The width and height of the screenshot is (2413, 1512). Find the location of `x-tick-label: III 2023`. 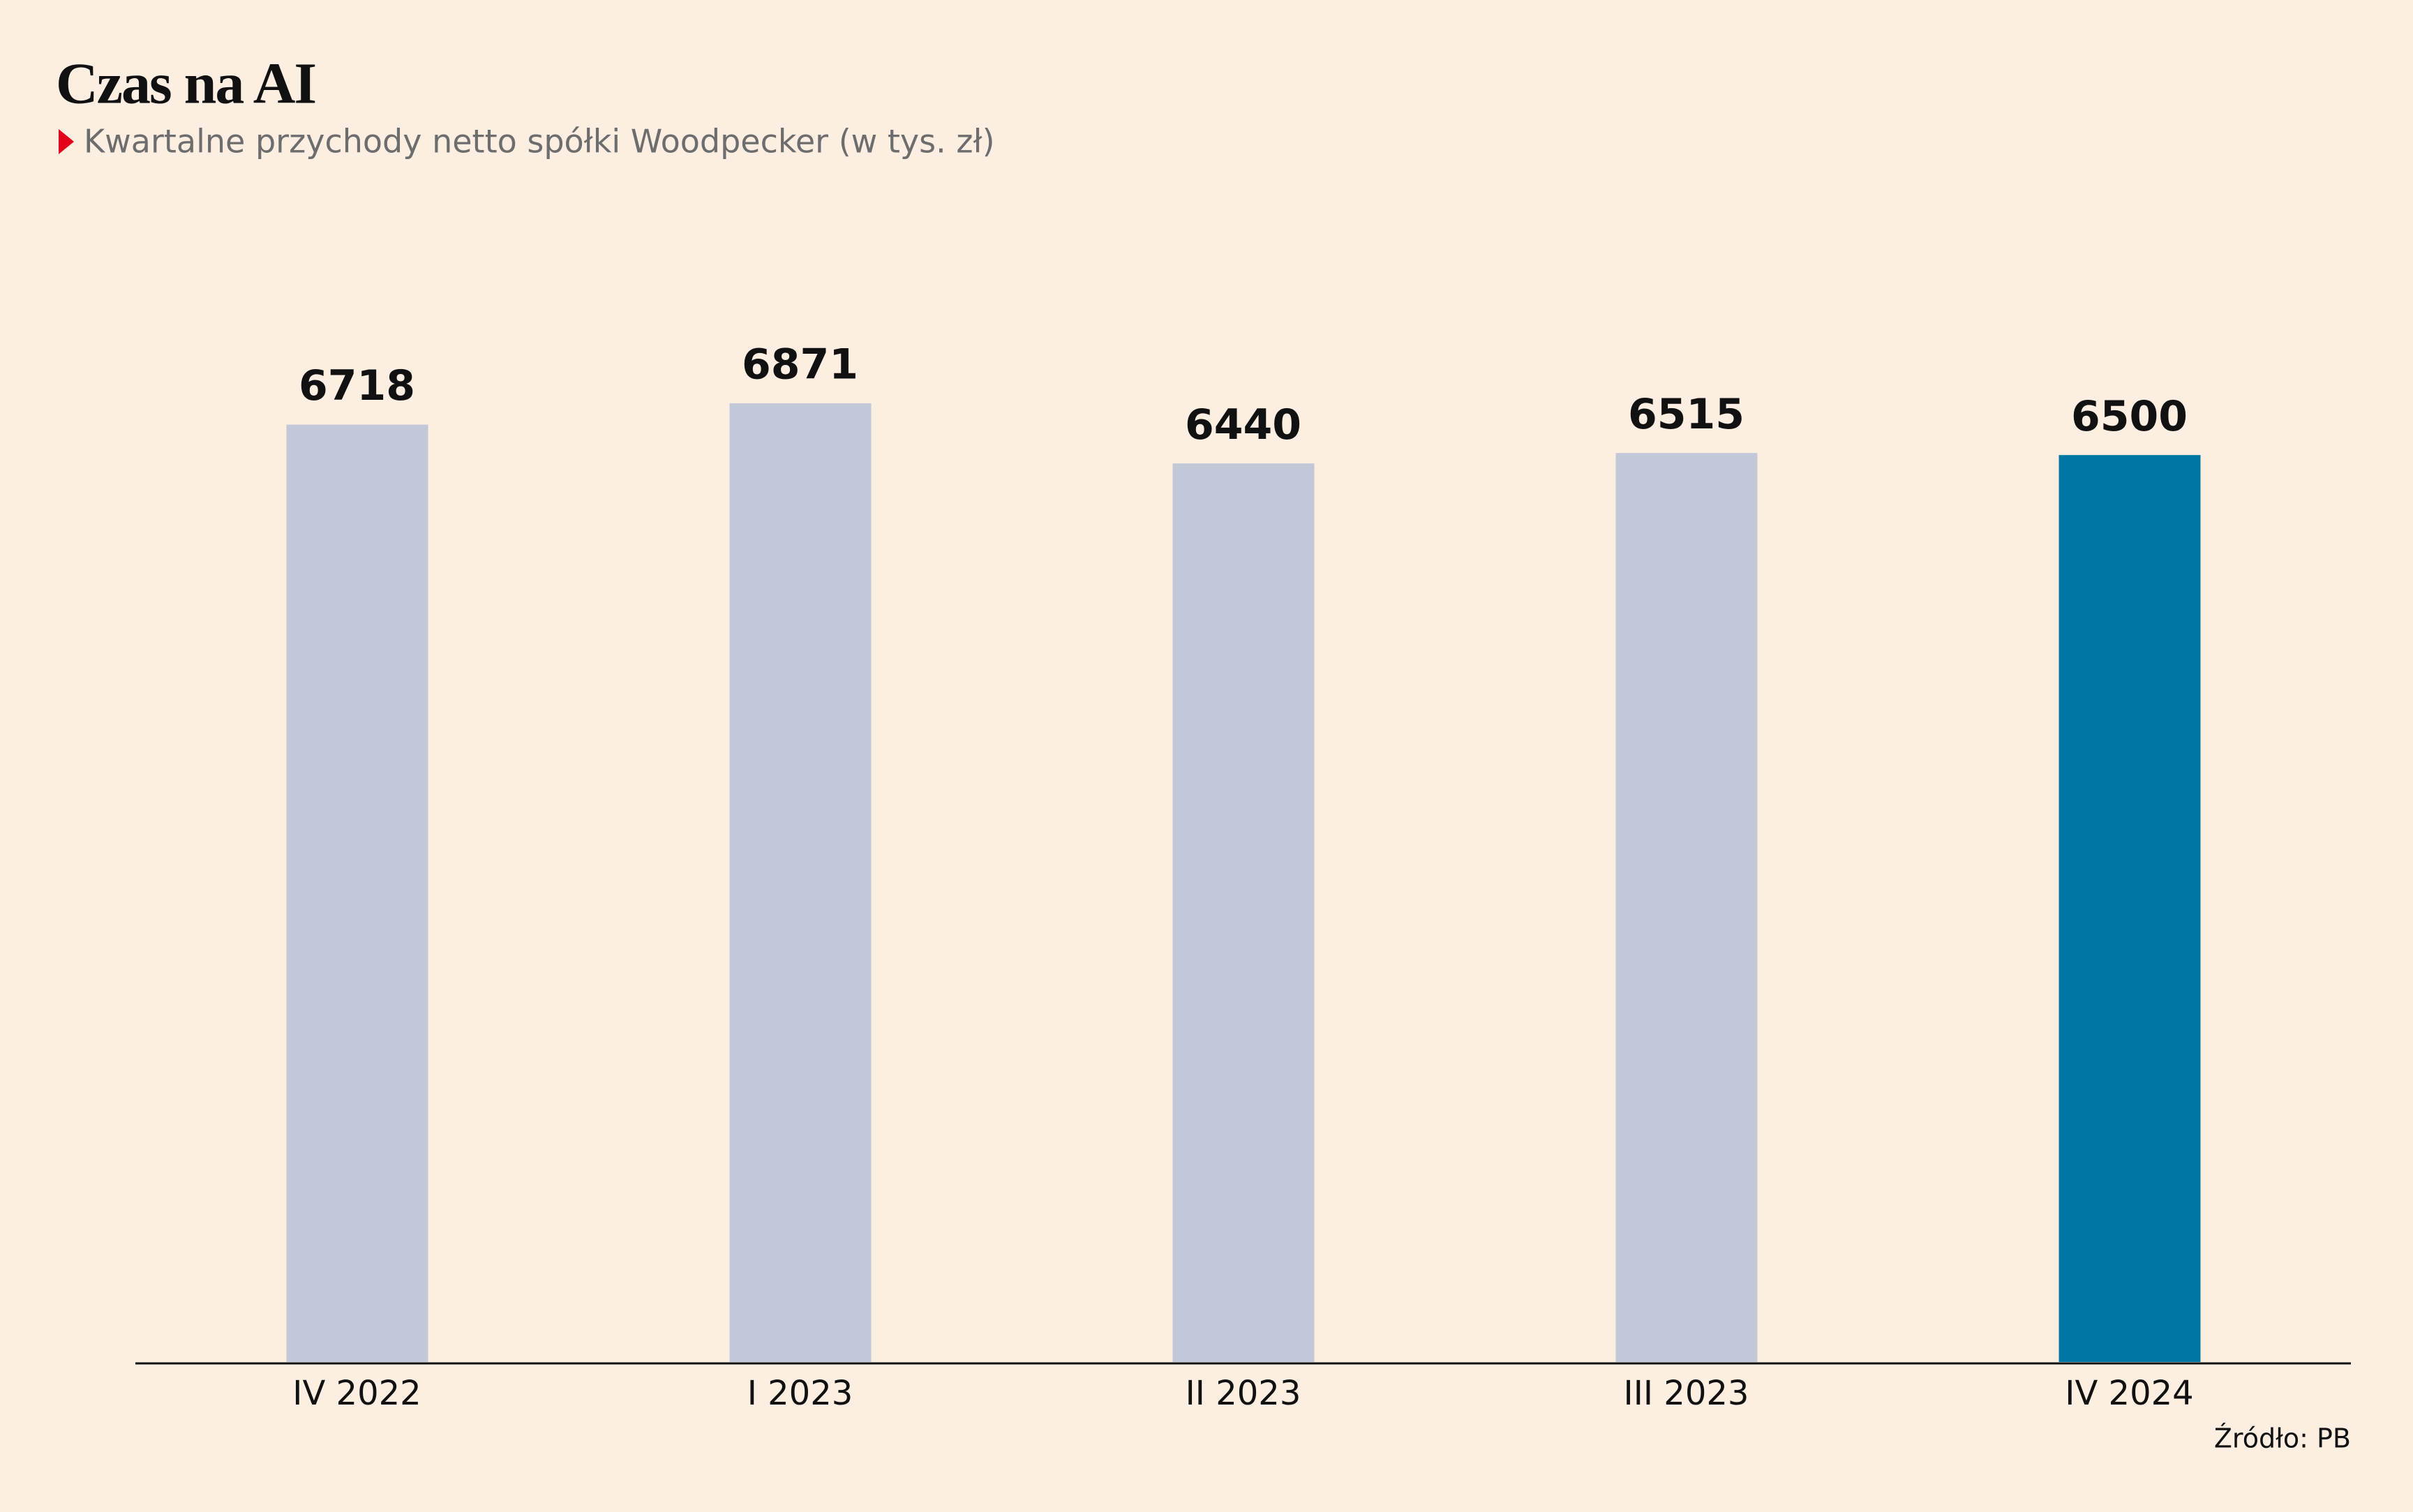

x-tick-label: III 2023 is located at coordinates (1686, 1393).